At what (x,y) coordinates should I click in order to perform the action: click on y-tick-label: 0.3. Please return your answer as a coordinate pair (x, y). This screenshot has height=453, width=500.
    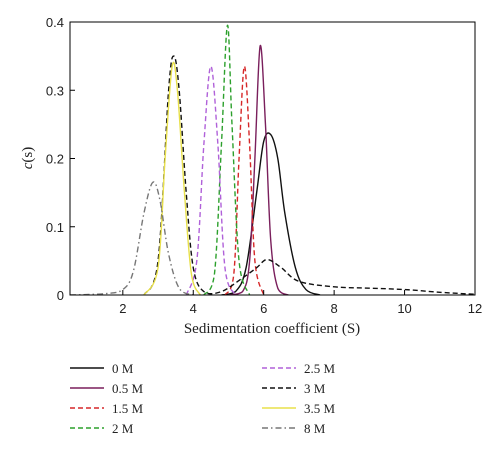
    Looking at the image, I should click on (55, 90).